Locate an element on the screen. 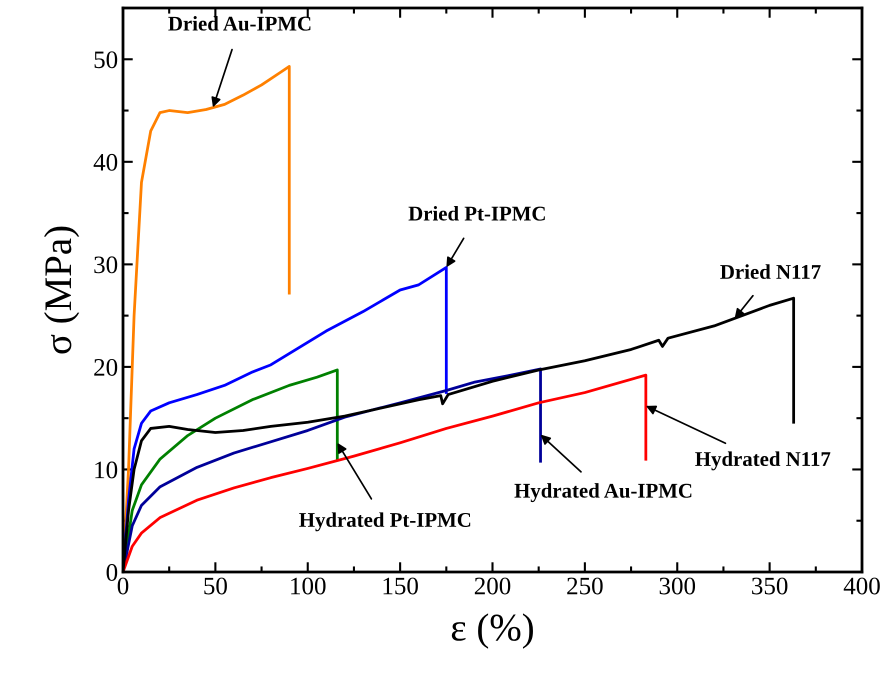 The height and width of the screenshot is (683, 888). x-tick-label: 150 is located at coordinates (401, 586).